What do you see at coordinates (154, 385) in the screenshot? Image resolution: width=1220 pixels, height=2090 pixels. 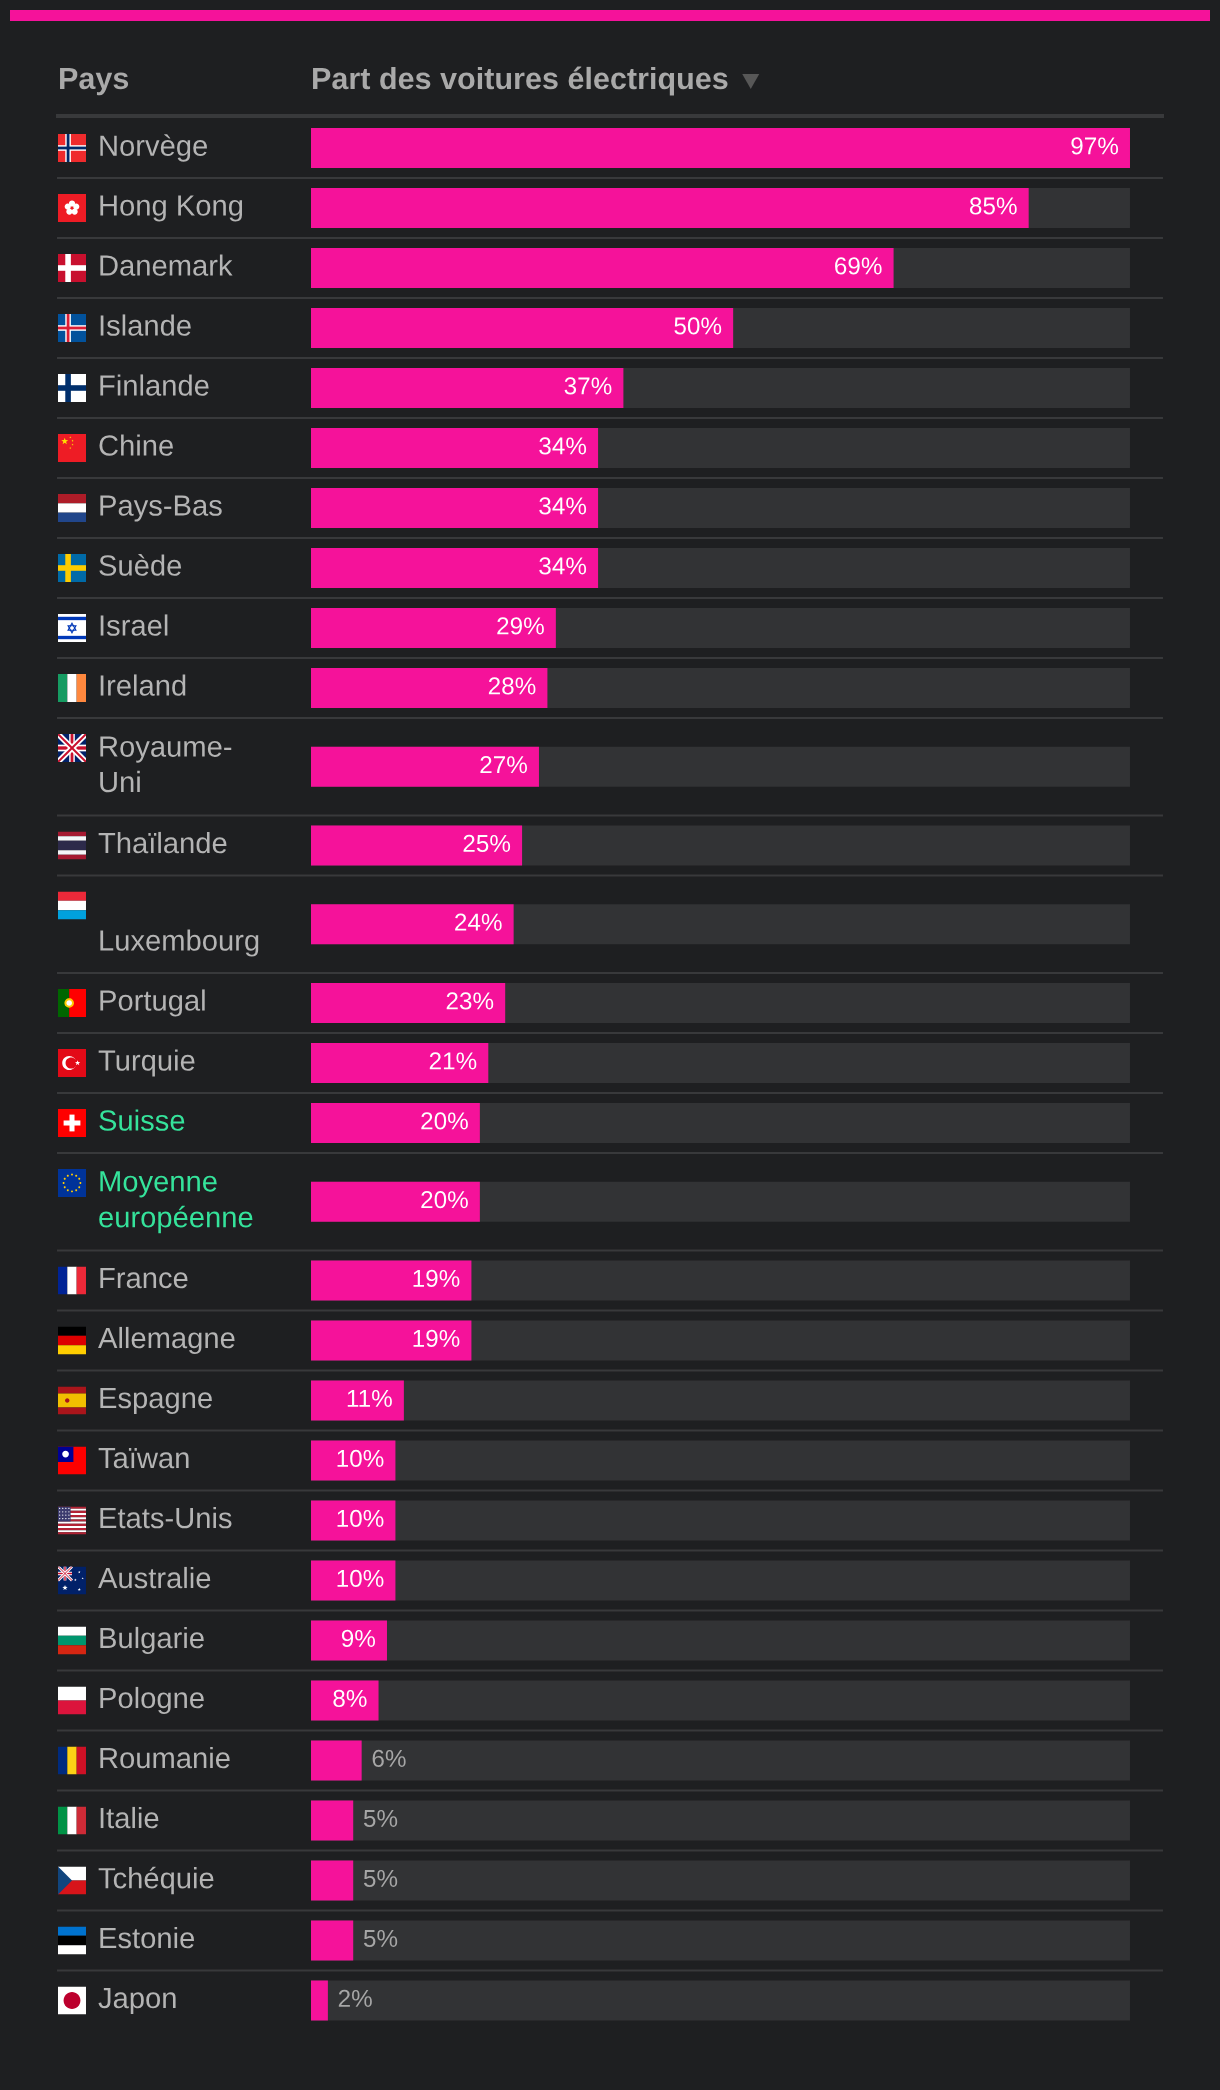 I see `y-tick-label: Finlande` at bounding box center [154, 385].